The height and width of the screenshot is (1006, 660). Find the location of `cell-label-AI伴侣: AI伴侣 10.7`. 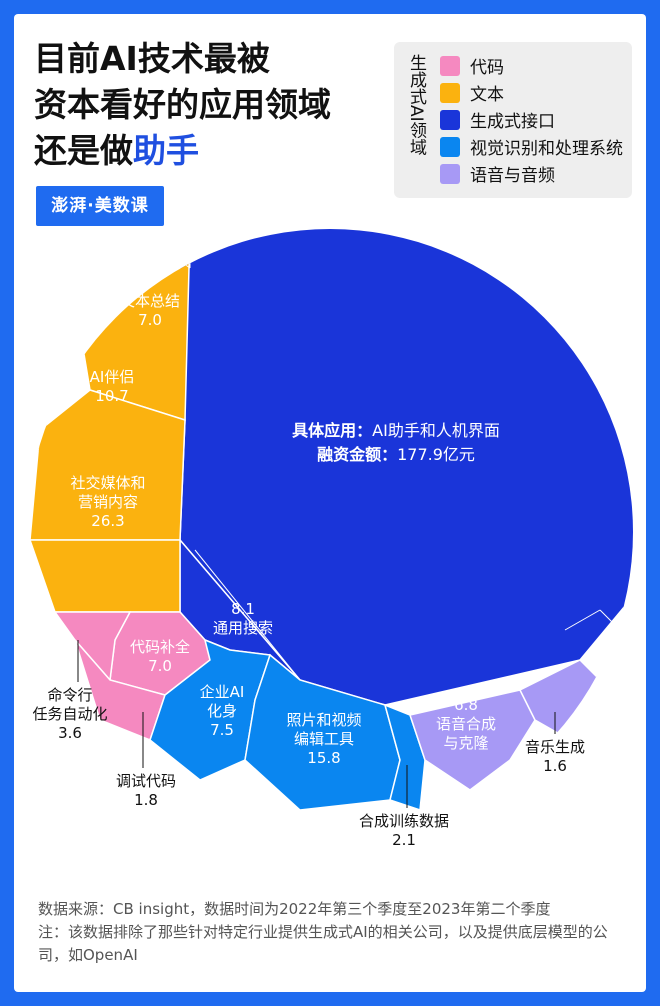

cell-label-AI伴侣: AI伴侣 10.7 is located at coordinates (112, 386).